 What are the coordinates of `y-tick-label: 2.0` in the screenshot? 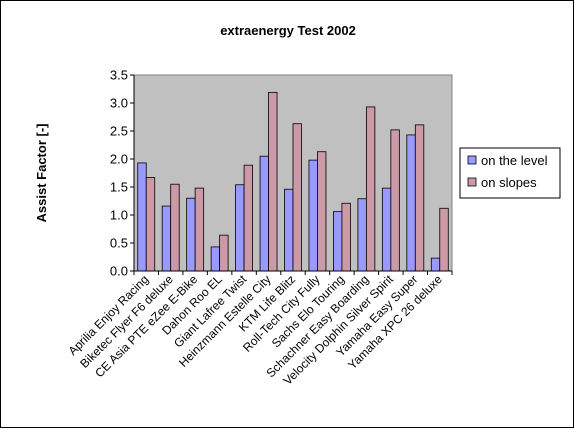 It's located at (119, 159).